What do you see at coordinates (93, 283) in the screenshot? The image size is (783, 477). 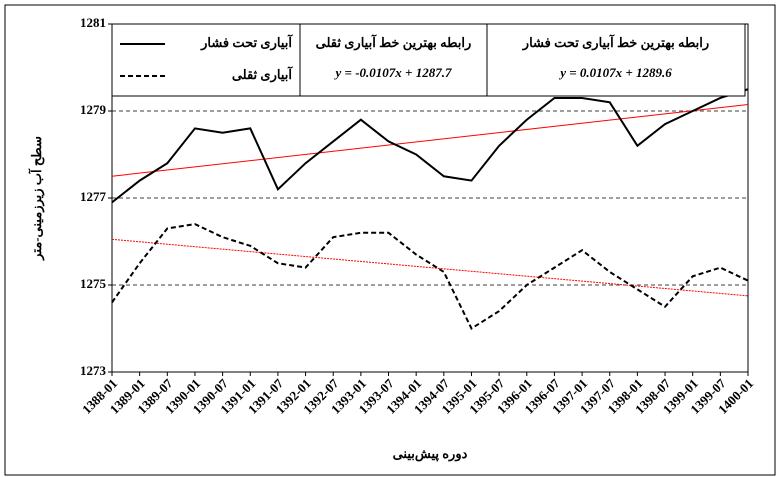 I see `y-tick-label: 1275` at bounding box center [93, 283].